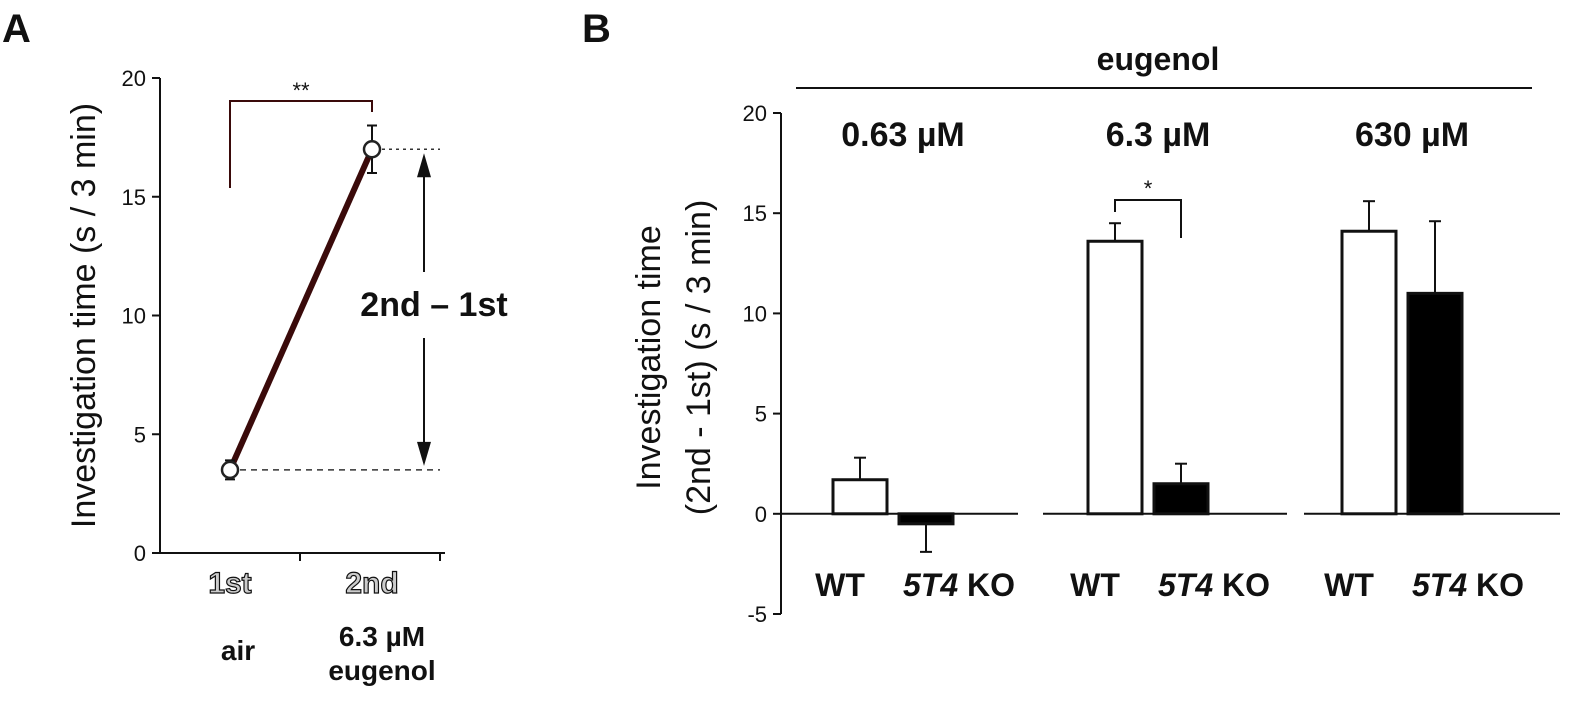  I want to click on significance-label: **, so click(301, 90).